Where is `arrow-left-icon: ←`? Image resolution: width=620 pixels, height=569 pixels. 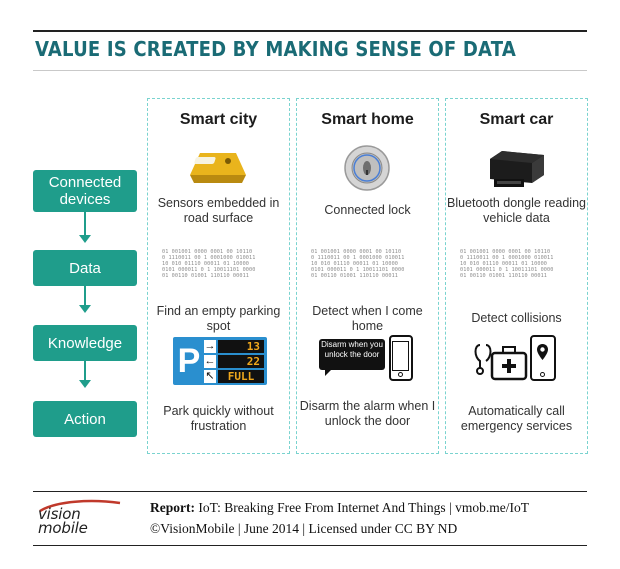 arrow-left-icon: ← is located at coordinates (210, 361).